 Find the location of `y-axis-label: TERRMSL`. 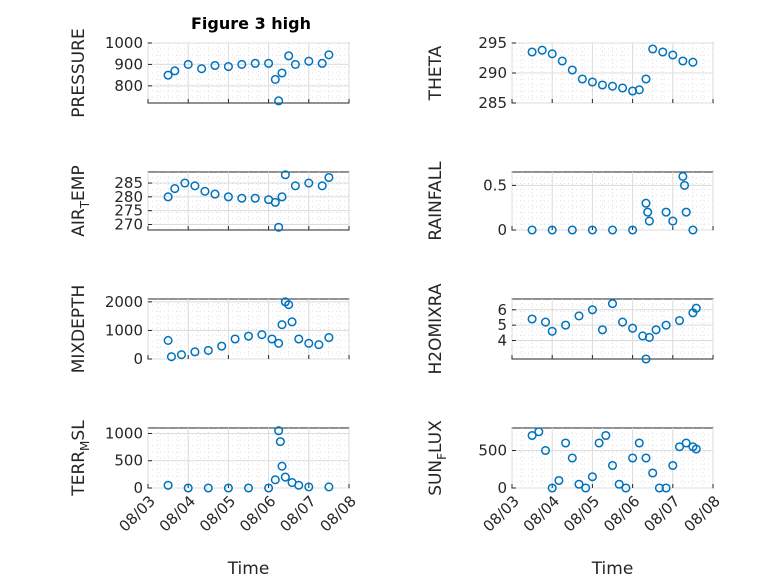

y-axis-label: TERRMSL is located at coordinates (80, 458).